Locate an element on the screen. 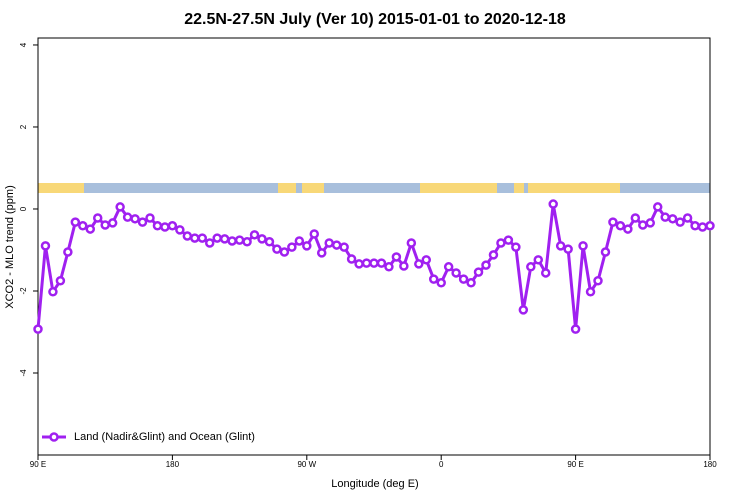 Image resolution: width=750 pixels, height=500 pixels. y-tick-label: -2 is located at coordinates (23, 291).